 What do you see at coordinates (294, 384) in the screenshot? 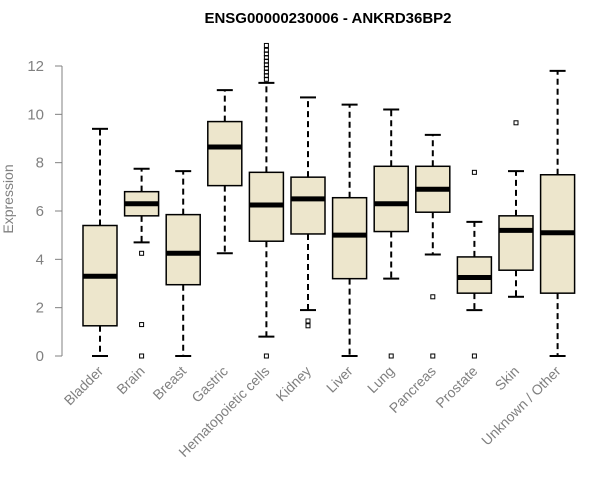
I see `x-tick-label: Kidney` at bounding box center [294, 384].